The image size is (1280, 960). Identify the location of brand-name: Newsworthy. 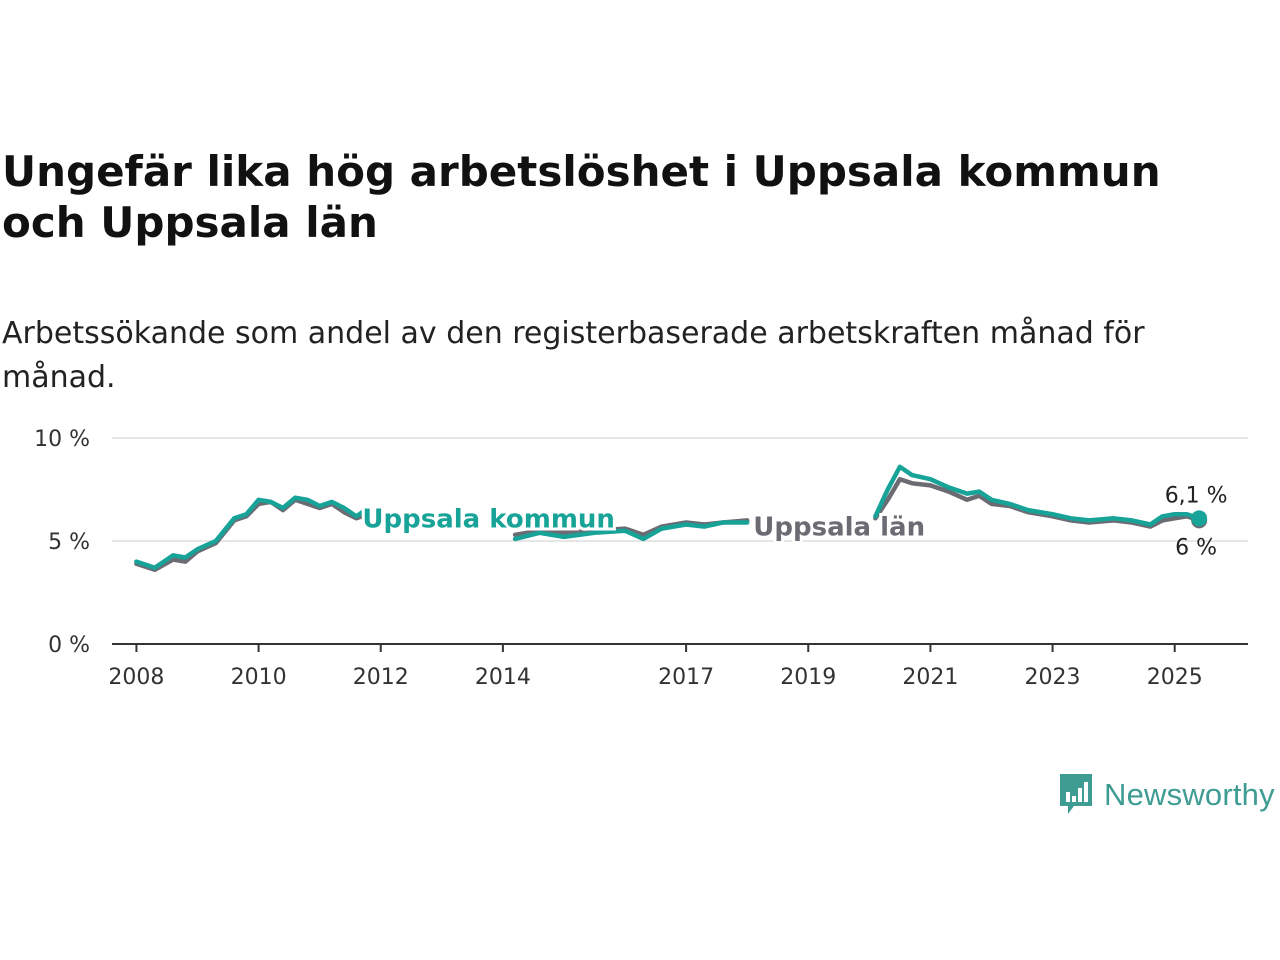
(1189, 794).